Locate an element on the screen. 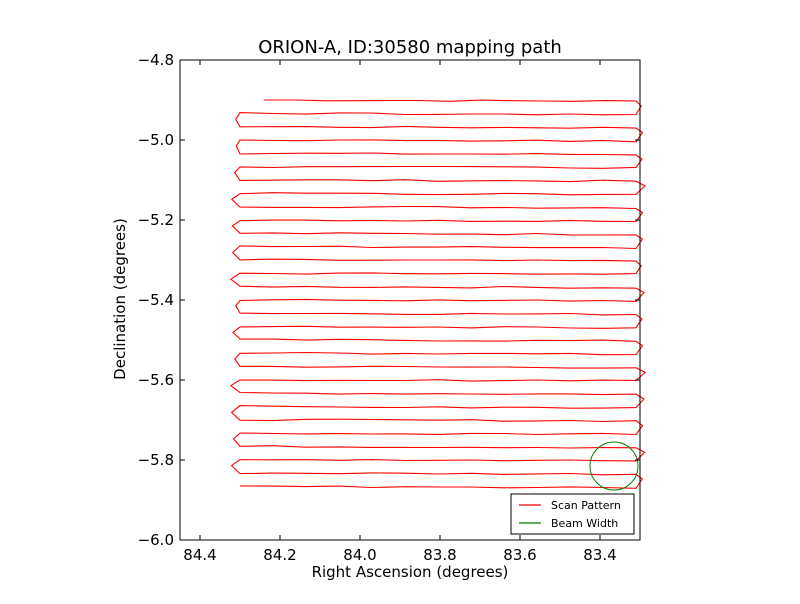 This screenshot has height=604, width=800. x-tick-label: 84.0 is located at coordinates (359, 555).